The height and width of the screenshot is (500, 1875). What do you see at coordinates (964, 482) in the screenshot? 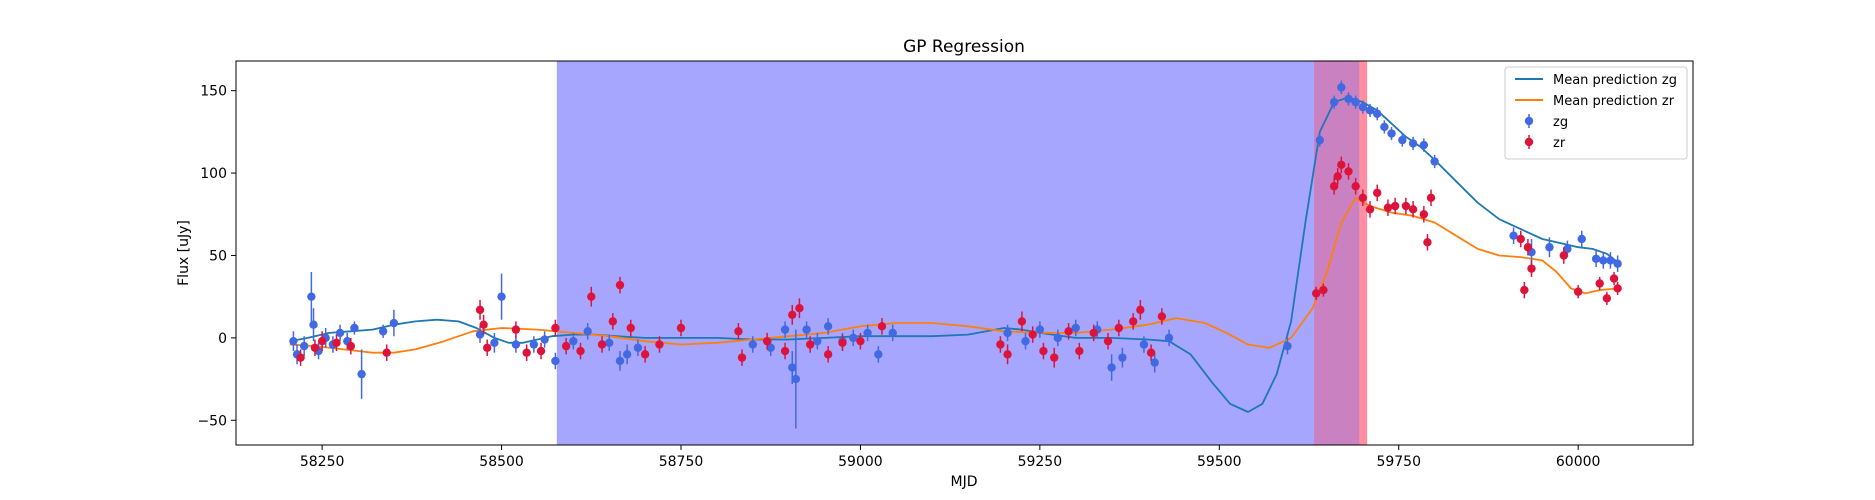
I see `x-axis-label: MJD` at bounding box center [964, 482].